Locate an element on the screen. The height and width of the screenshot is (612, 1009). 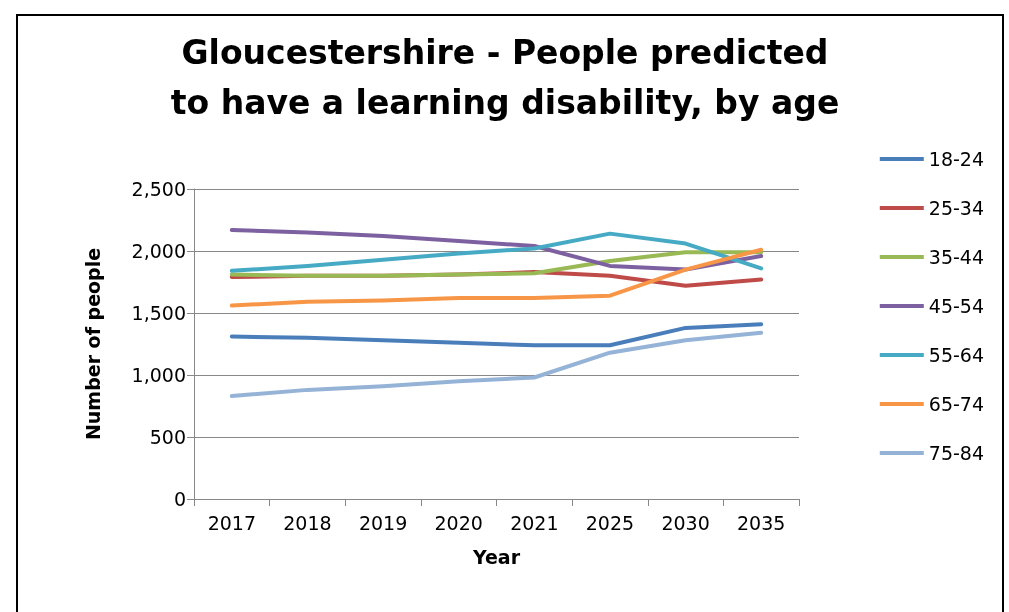
legend-label: 35-44 is located at coordinates (956, 257).